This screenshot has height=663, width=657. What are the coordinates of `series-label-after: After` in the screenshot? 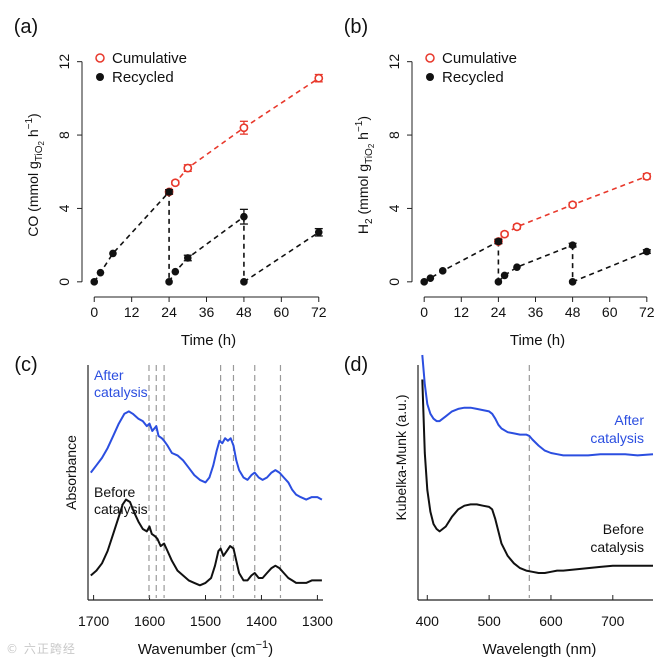 It's located at (629, 420).